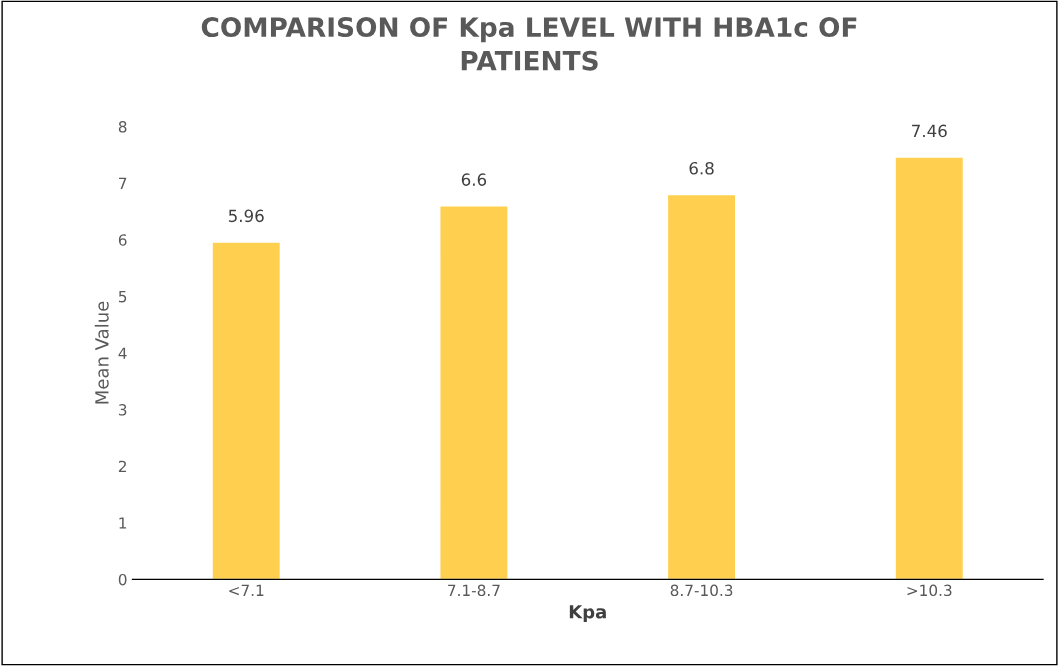  I want to click on y-tick-label: 1, so click(123, 523).